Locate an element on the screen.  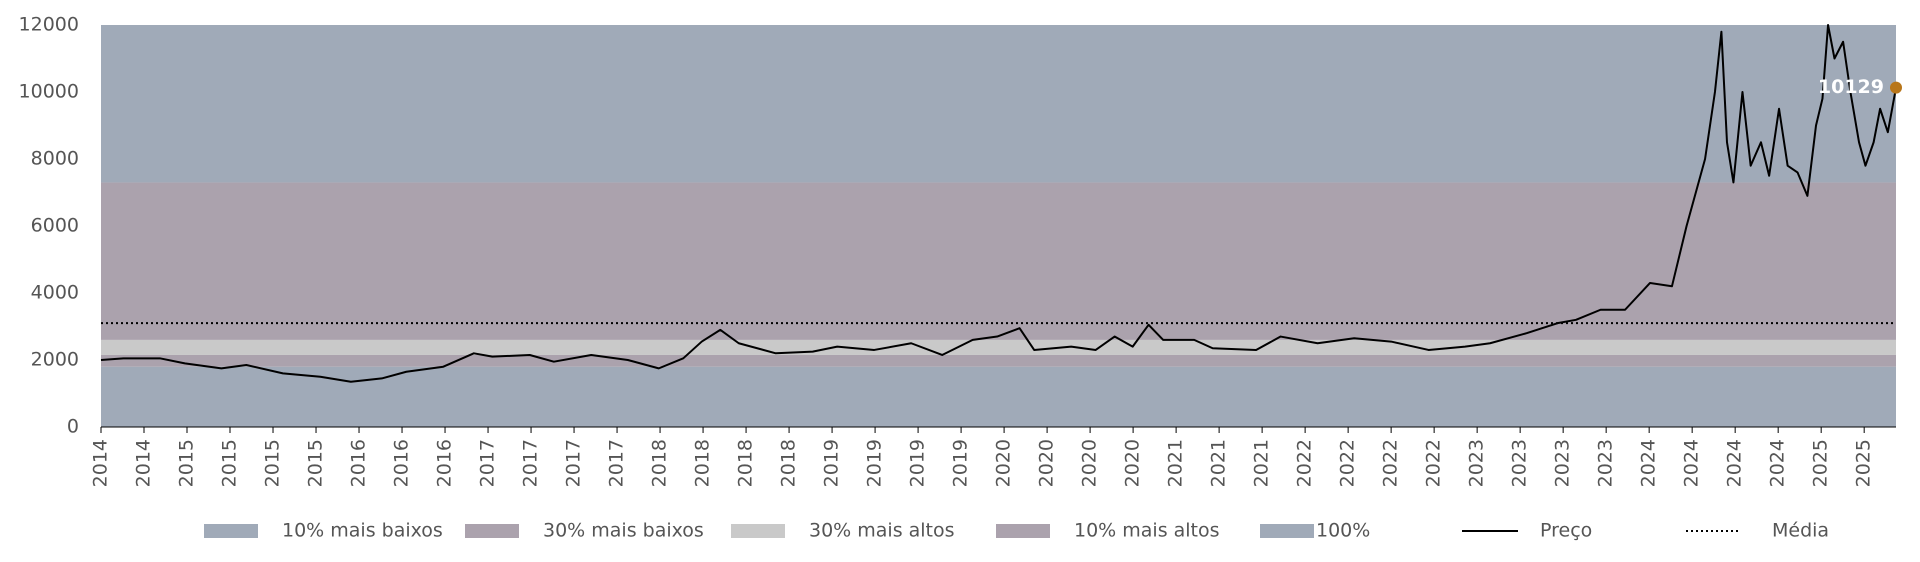
y-tick-label: 8000 is located at coordinates (55, 159).